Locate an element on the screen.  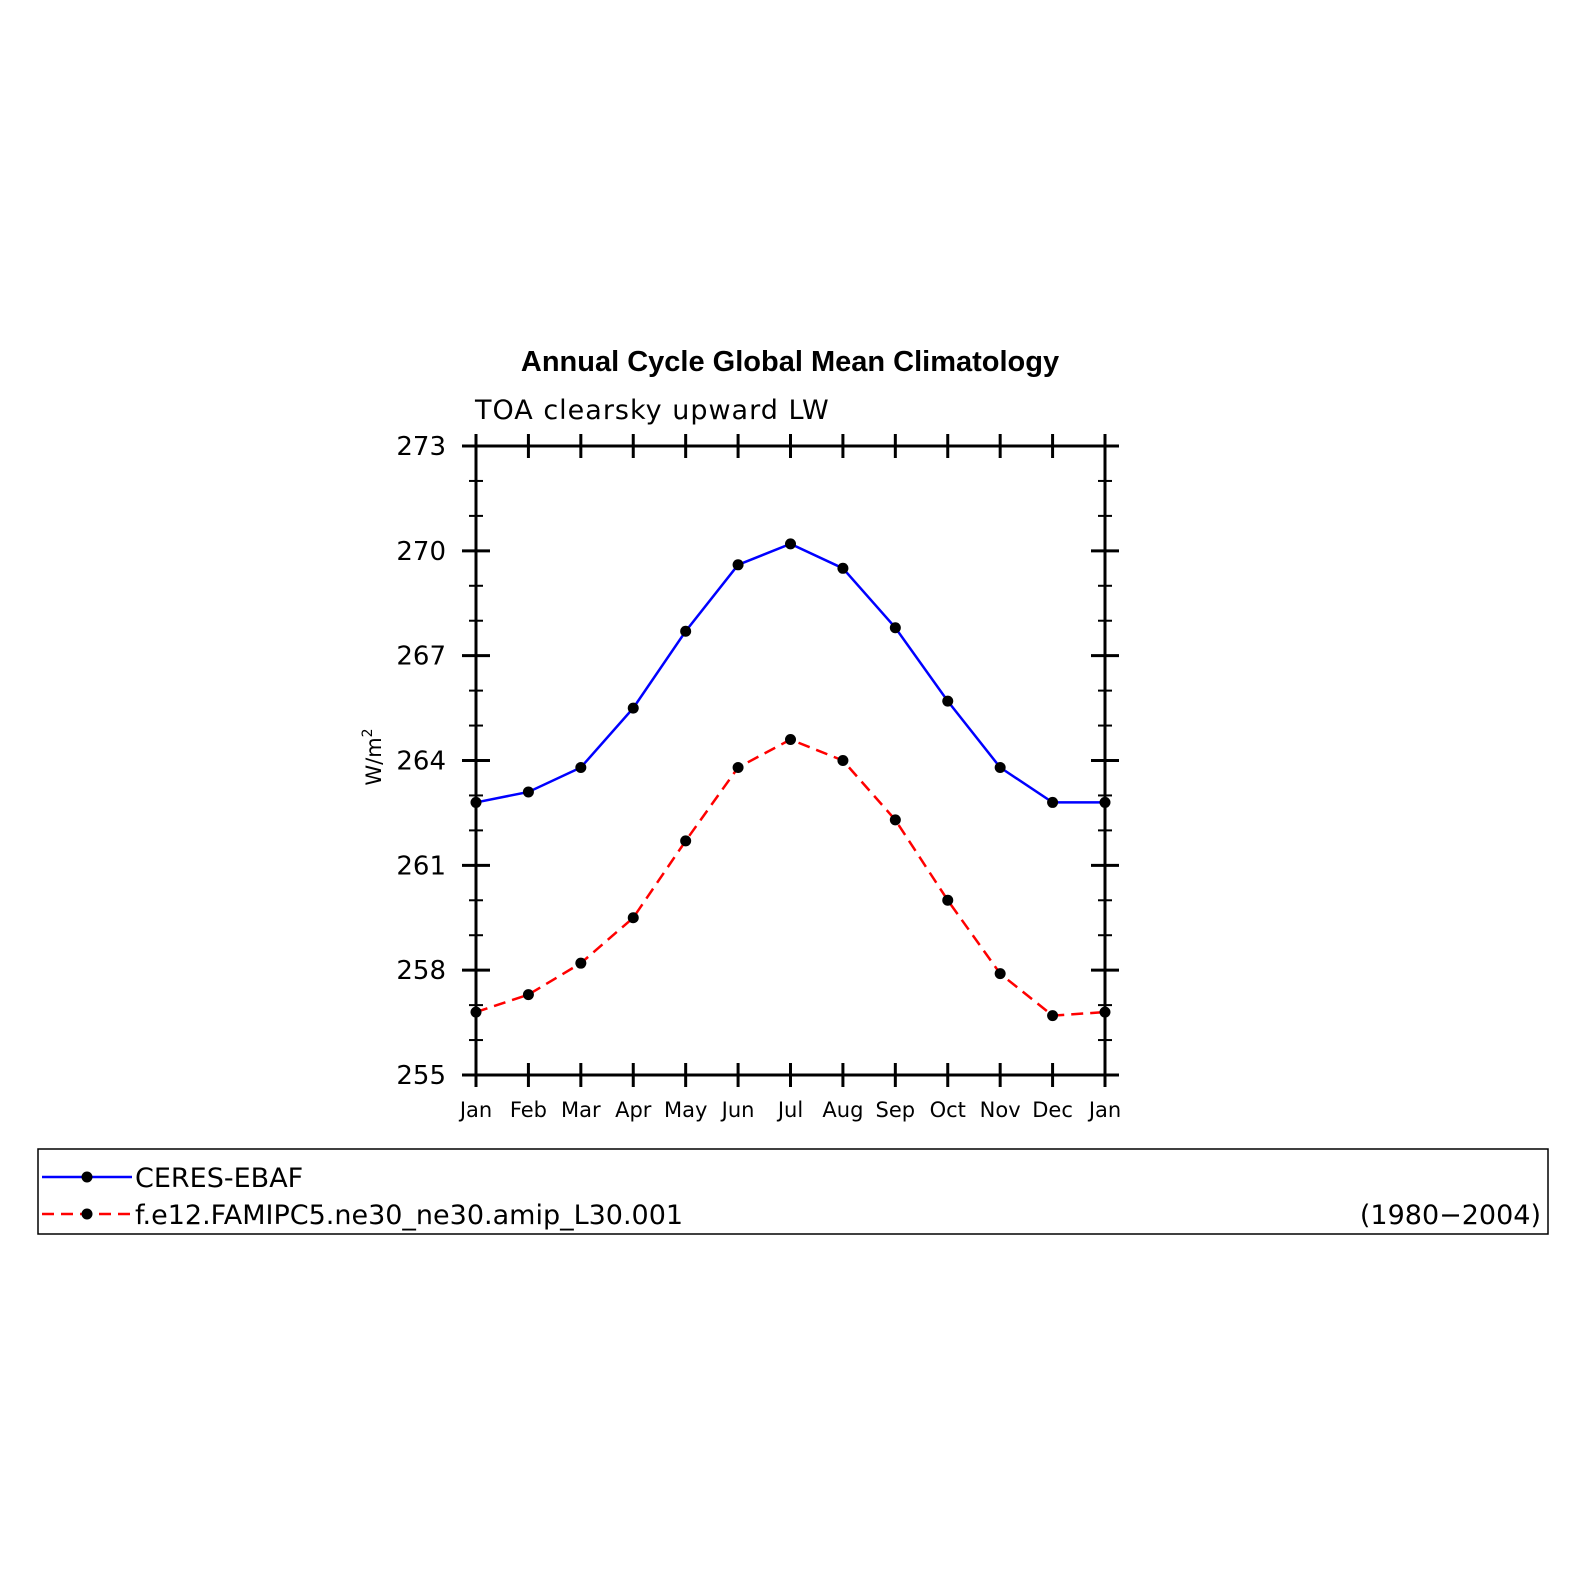
x-tick-label: Nov is located at coordinates (1000, 1110).